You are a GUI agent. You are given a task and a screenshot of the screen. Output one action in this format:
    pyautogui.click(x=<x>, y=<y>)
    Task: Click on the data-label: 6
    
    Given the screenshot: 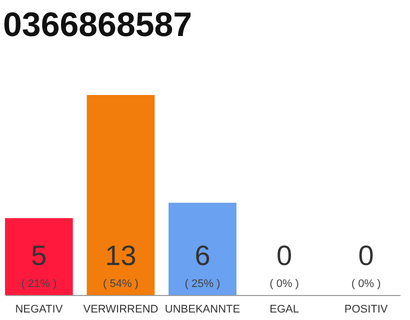 What is the action you would take?
    pyautogui.click(x=202, y=255)
    